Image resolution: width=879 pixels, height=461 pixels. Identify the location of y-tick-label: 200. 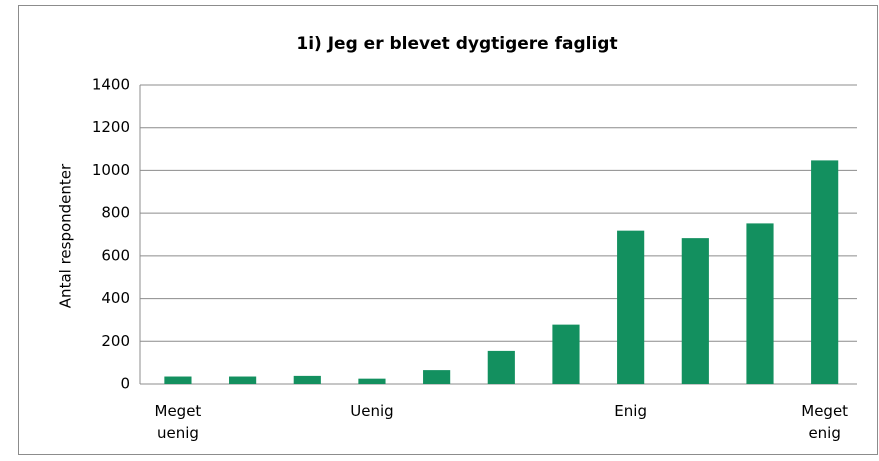
(115, 341).